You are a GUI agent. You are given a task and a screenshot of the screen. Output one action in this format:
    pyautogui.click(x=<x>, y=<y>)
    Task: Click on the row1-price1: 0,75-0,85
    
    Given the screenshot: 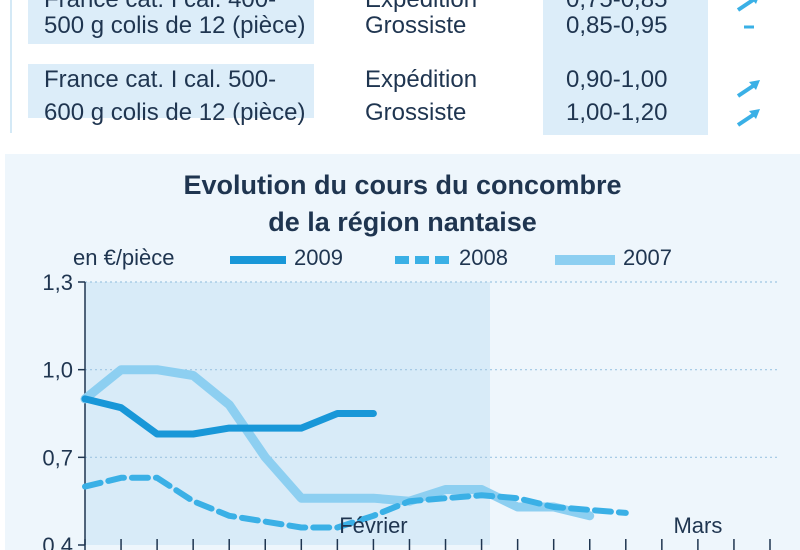 What is the action you would take?
    pyautogui.click(x=616, y=8)
    